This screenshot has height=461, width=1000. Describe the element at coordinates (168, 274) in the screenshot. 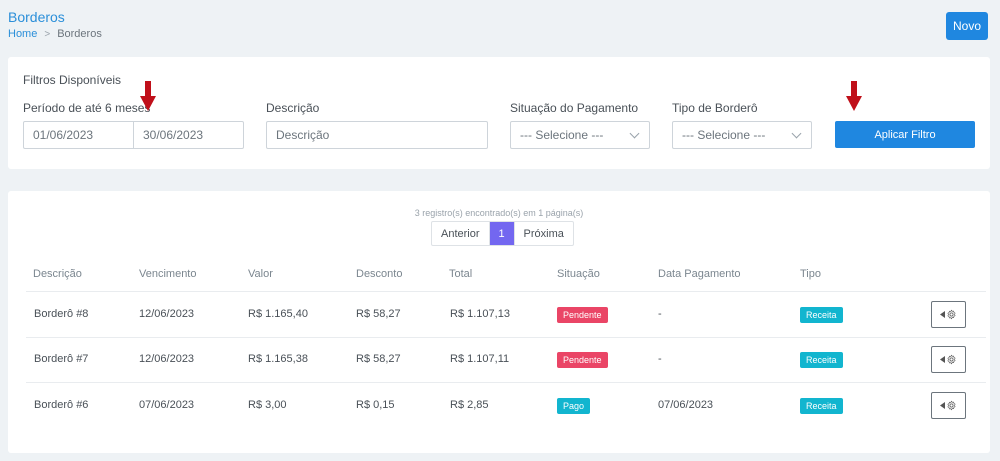

I see `column-header-vencimento: Vencimento` at that location.